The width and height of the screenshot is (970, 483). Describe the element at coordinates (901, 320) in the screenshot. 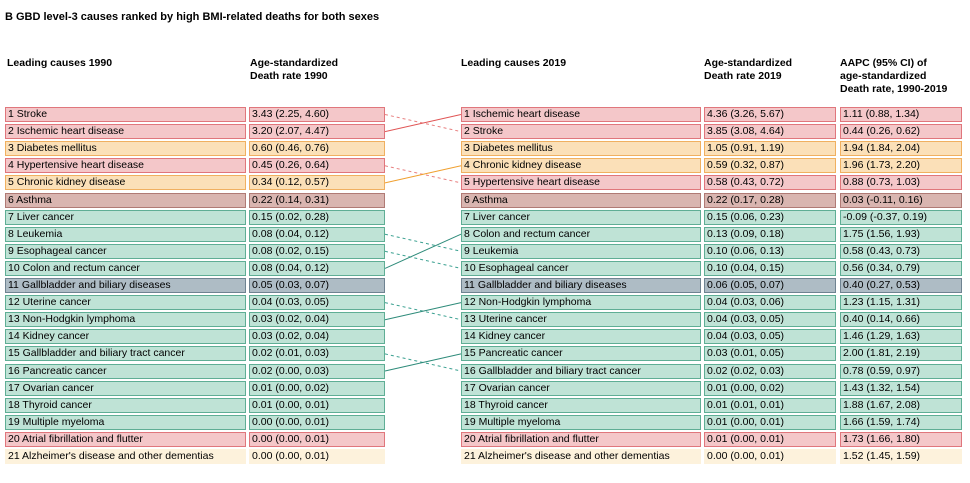

I see `aapc-value: 0.40 (0.14, 0.66)` at that location.